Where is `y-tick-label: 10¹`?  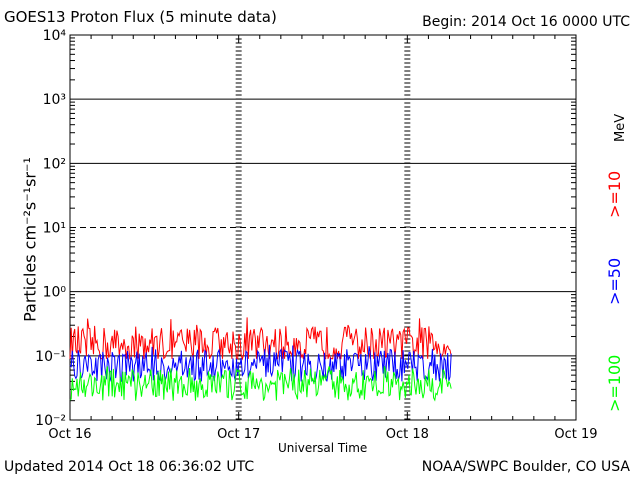
y-tick-label: 10¹ is located at coordinates (54, 229).